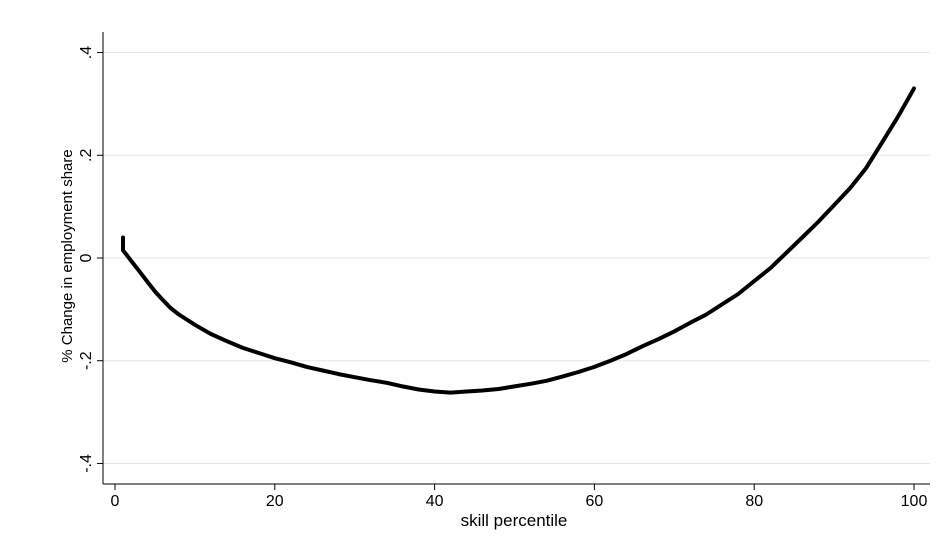  Describe the element at coordinates (435, 501) in the screenshot. I see `x-tick-label: 40` at that location.